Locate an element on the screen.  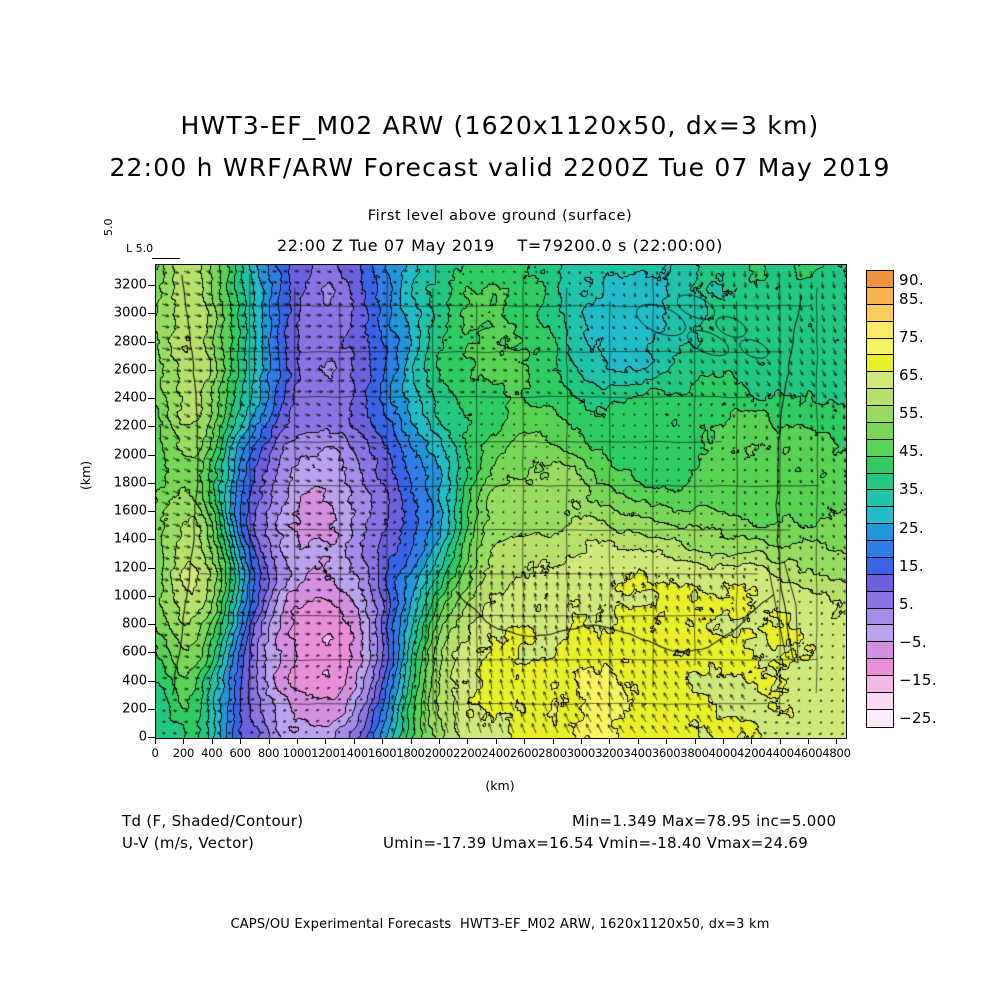
x-tick-label: 2600 is located at coordinates (524, 753).